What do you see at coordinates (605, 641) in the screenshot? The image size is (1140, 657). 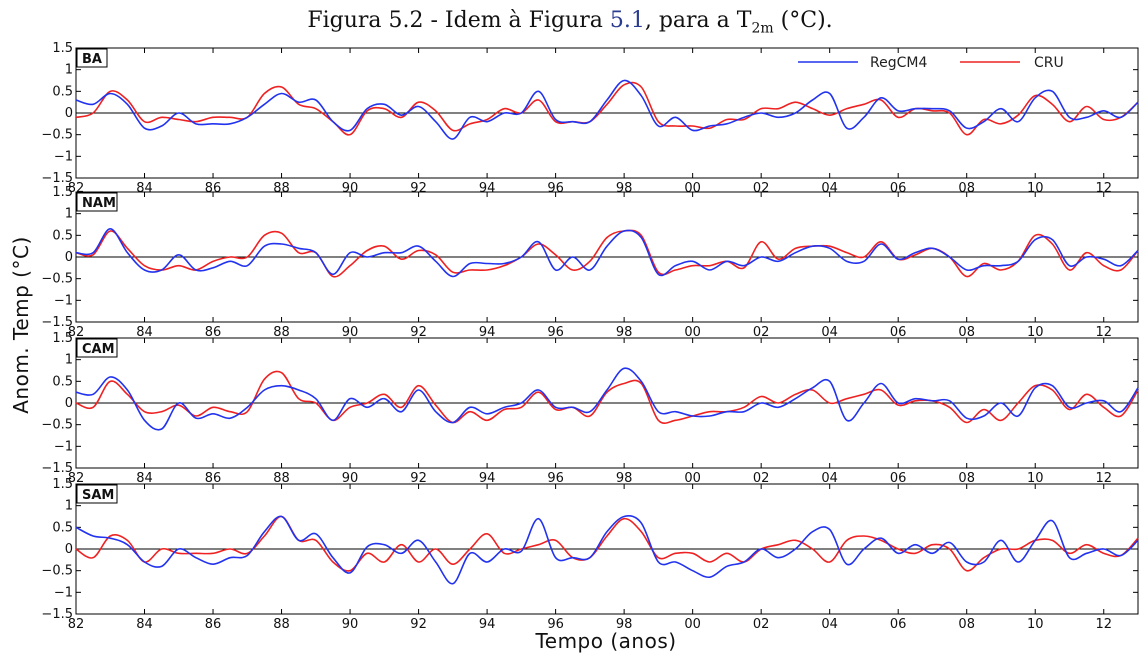 I see `x-axis-label: Tempo (anos)` at bounding box center [605, 641].